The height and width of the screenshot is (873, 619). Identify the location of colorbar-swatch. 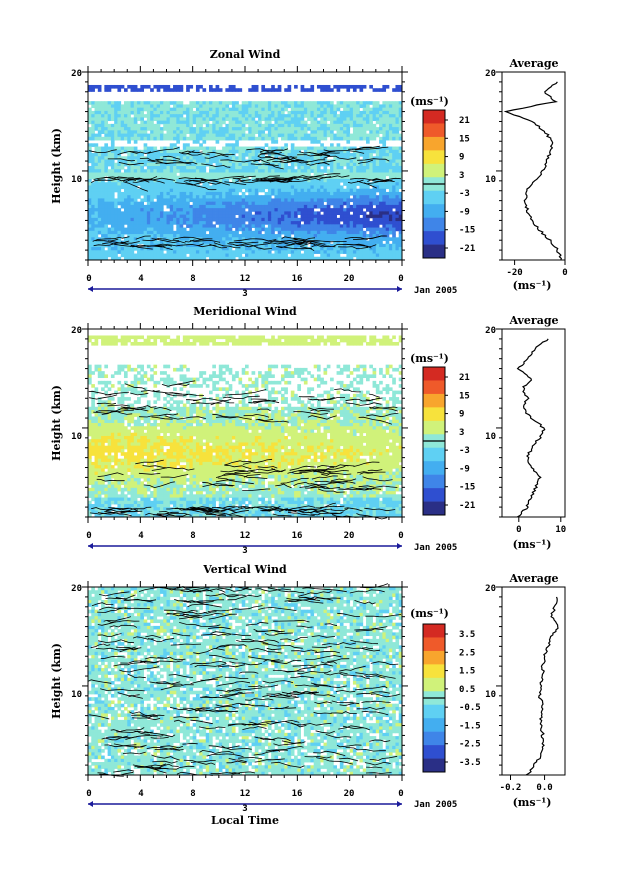
(434, 251).